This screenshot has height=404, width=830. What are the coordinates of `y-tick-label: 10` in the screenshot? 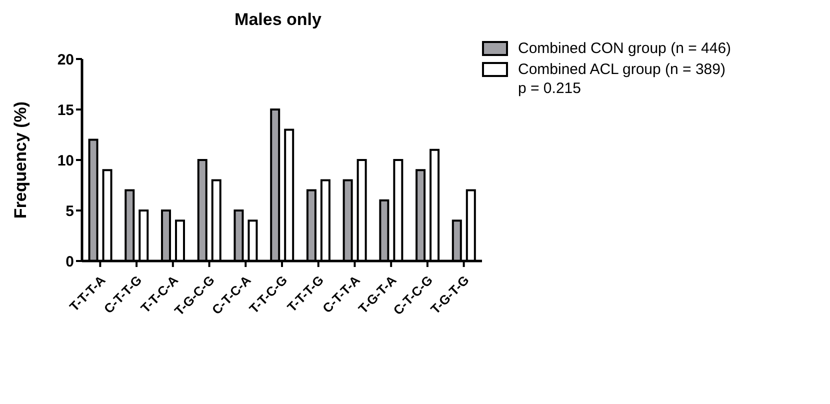 It's located at (65, 161).